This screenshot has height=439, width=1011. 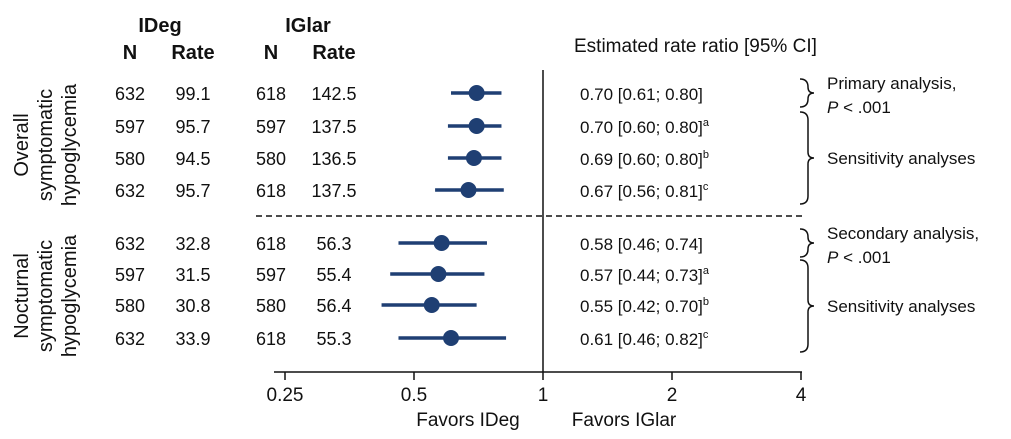 What do you see at coordinates (444, 215) in the screenshot?
I see `forest-marks` at bounding box center [444, 215].